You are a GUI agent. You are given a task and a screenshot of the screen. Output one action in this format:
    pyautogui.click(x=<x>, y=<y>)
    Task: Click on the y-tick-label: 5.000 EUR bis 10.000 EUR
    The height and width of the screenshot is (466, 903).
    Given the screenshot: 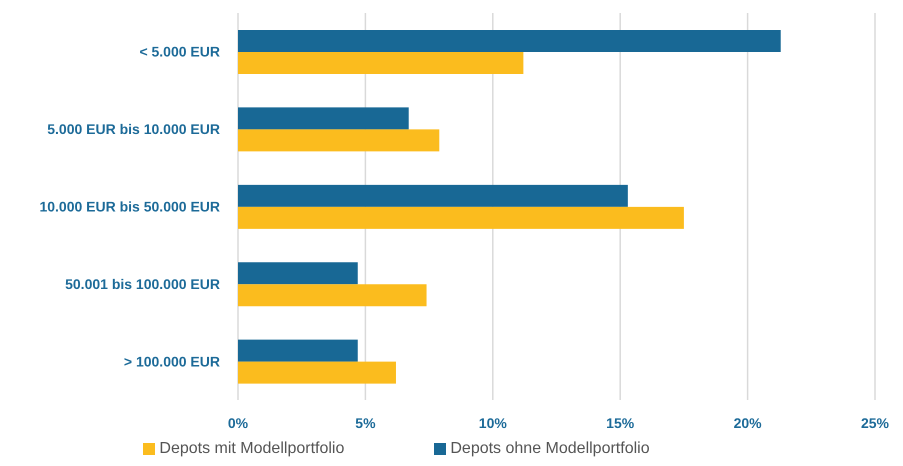 What is the action you would take?
    pyautogui.click(x=133, y=129)
    